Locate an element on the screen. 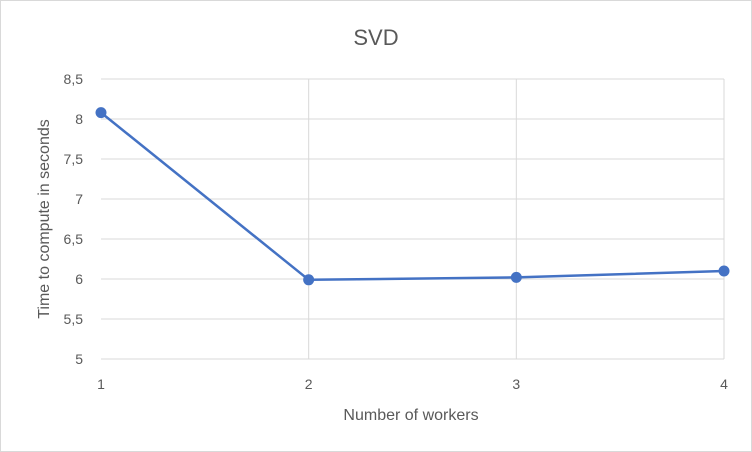 This screenshot has width=752, height=452. x-axis-label: Number of workers is located at coordinates (410, 415).